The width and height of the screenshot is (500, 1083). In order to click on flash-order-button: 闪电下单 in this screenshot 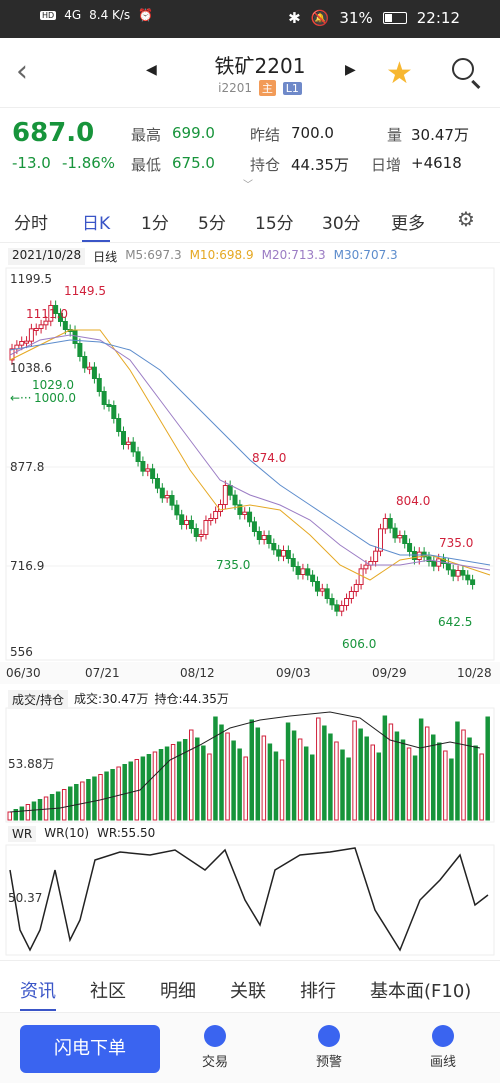, I will do `click(90, 1049)`.